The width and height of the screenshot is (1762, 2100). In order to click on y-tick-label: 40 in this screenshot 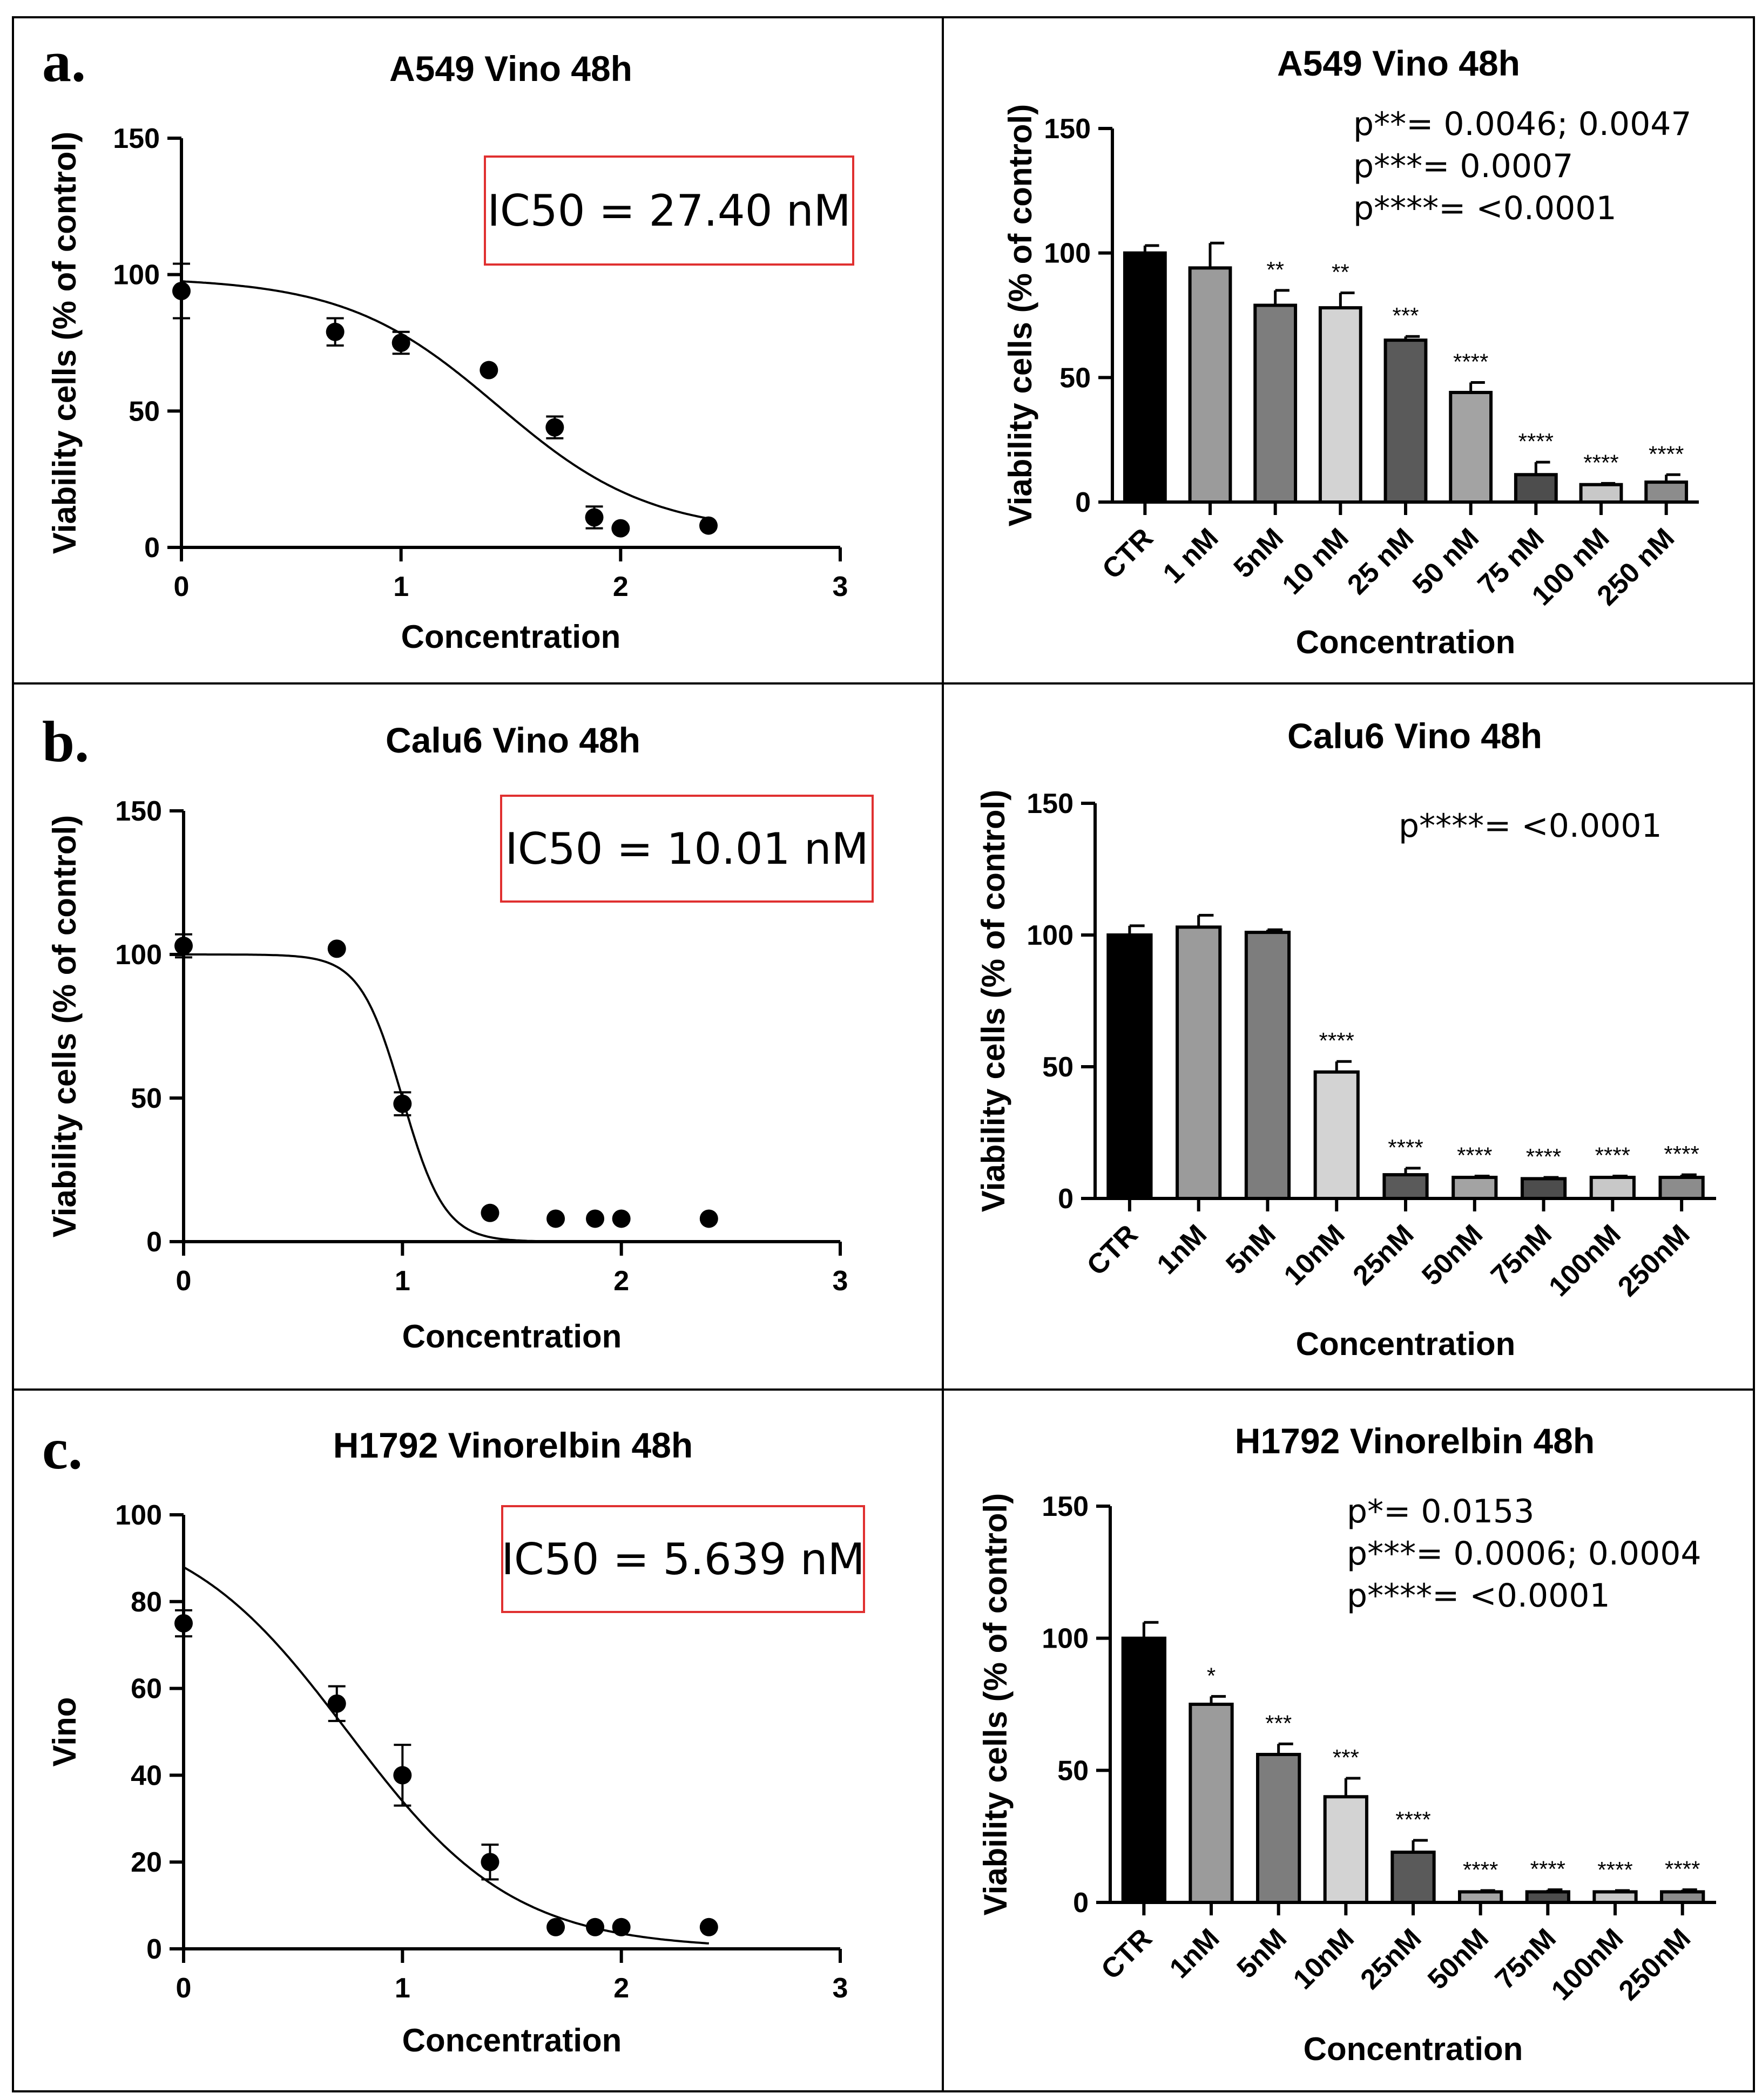, I will do `click(146, 1775)`.